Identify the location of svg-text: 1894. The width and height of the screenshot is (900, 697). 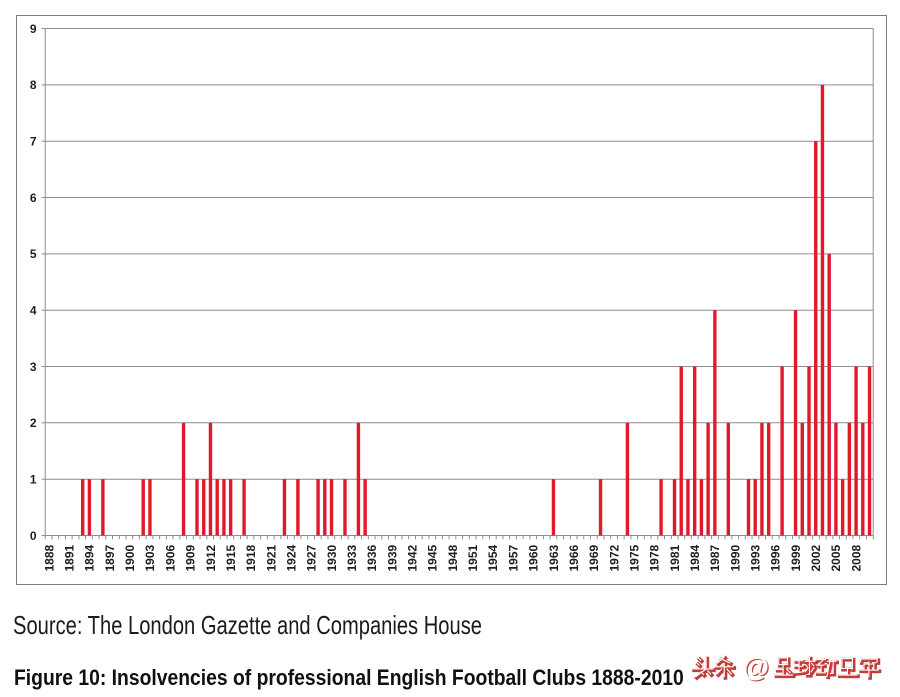
(90, 557).